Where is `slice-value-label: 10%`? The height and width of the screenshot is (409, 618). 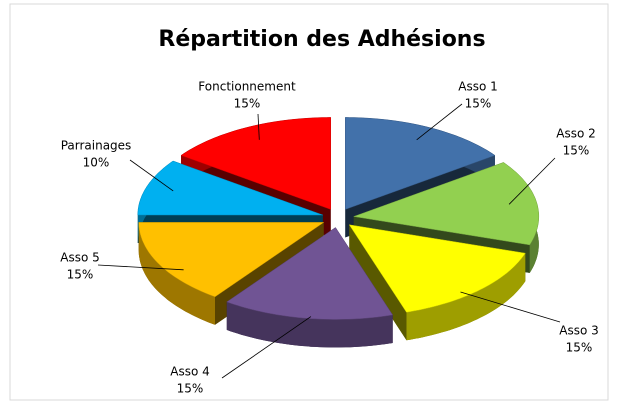 slice-value-label: 10% is located at coordinates (96, 163).